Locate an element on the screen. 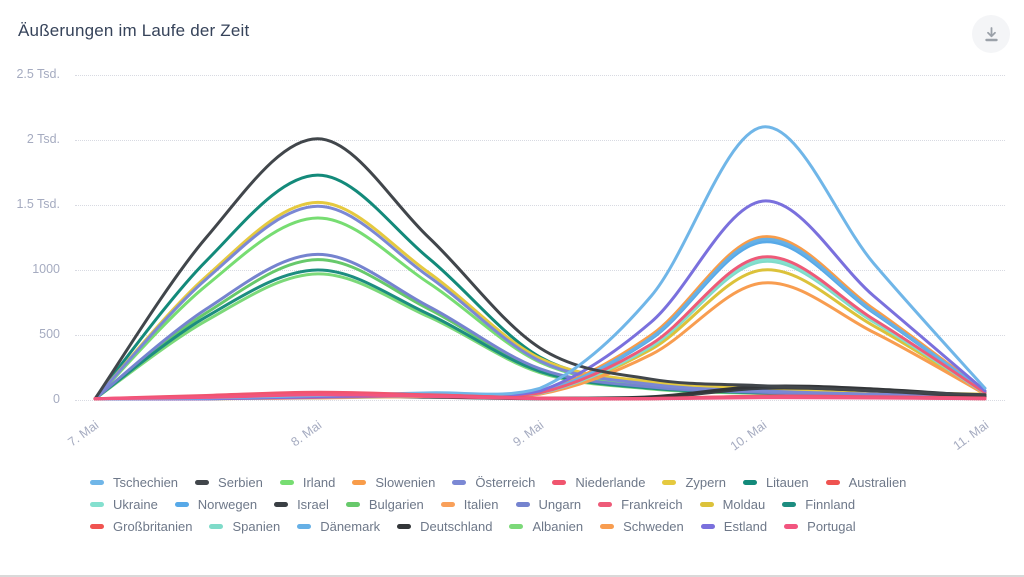 This screenshot has width=1024, height=577. legend-item-litauen: Litauen is located at coordinates (775, 482).